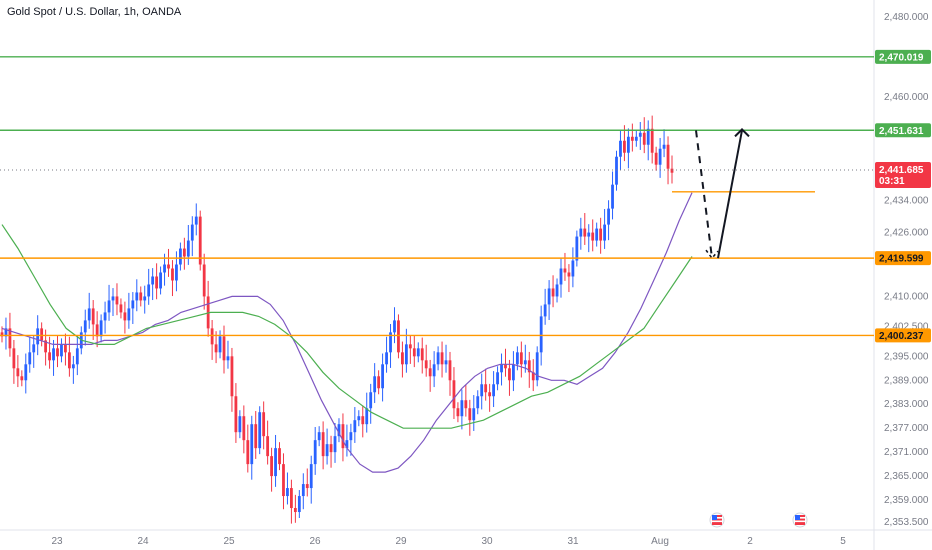  I want to click on forecast-solid-path, so click(730, 194).